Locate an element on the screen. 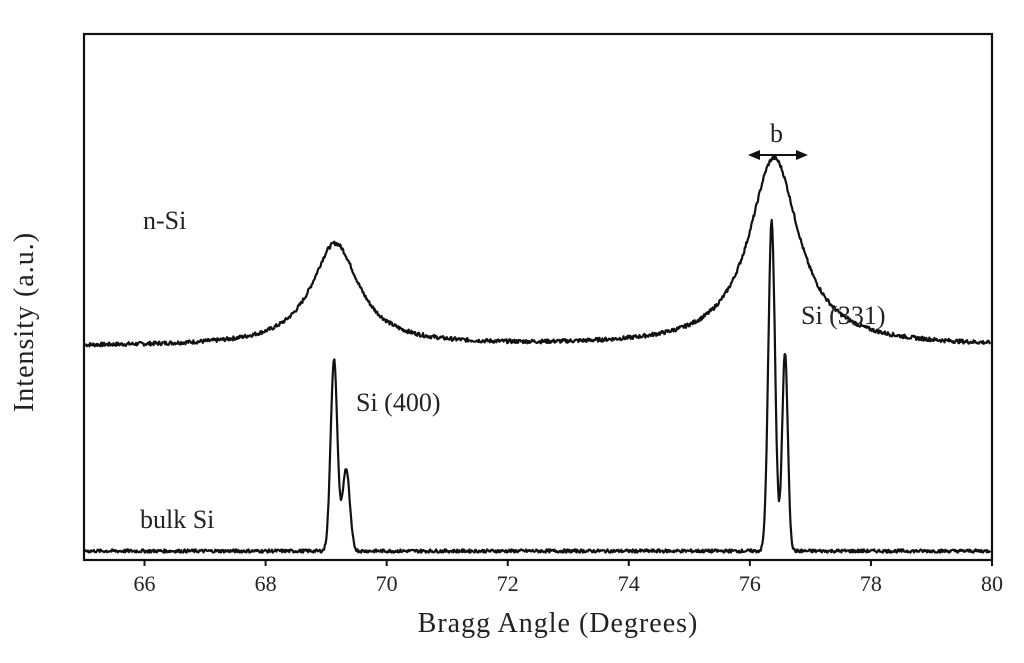 The height and width of the screenshot is (663, 1024). label-bulk-si: bulk Si is located at coordinates (177, 519).